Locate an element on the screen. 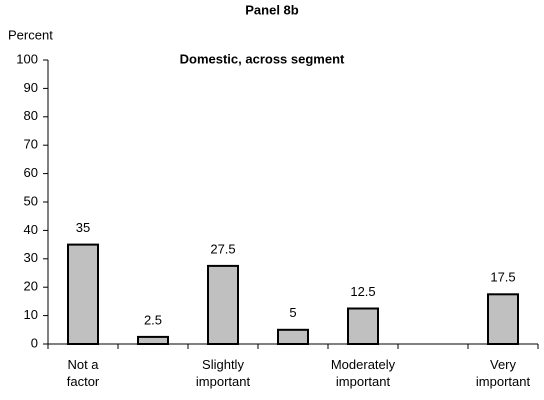 This screenshot has width=544, height=400. value-label: 35 is located at coordinates (83, 227).